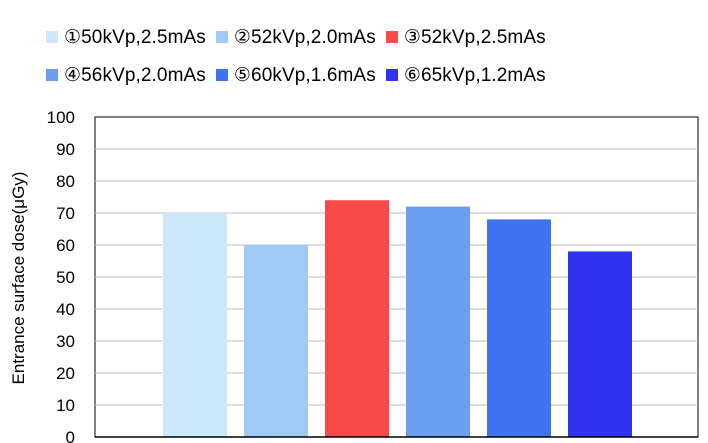 This screenshot has width=708, height=443. I want to click on legend-item: ②52kVp,2.0mAs, so click(295, 37).